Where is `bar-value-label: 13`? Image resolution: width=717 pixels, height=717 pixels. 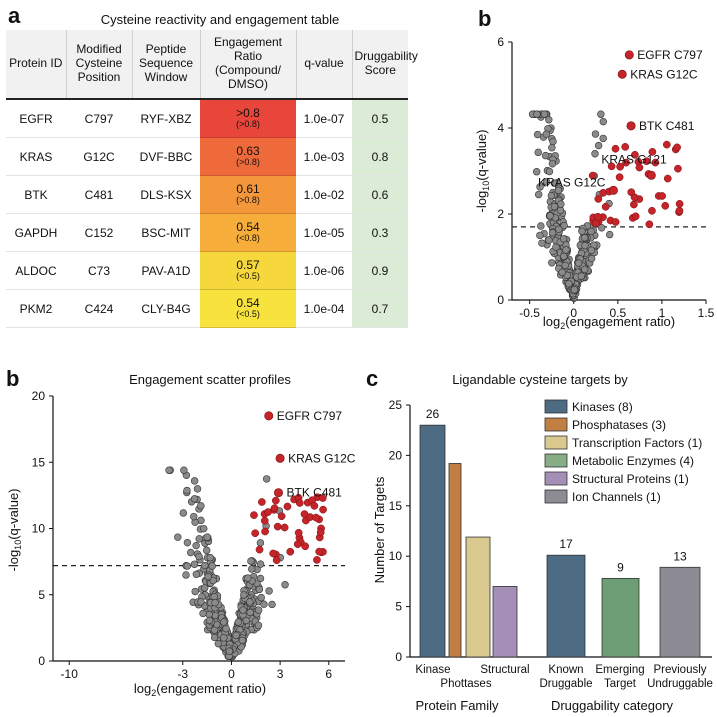
bar-value-label: 13 is located at coordinates (680, 556).